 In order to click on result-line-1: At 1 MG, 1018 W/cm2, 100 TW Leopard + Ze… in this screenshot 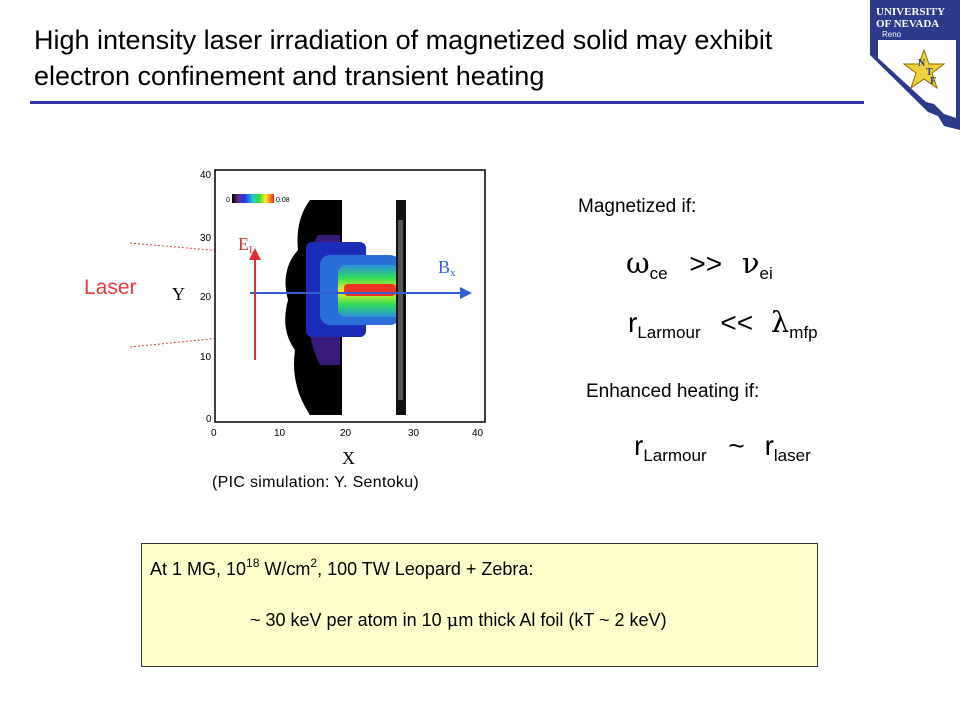, I will do `click(342, 567)`.